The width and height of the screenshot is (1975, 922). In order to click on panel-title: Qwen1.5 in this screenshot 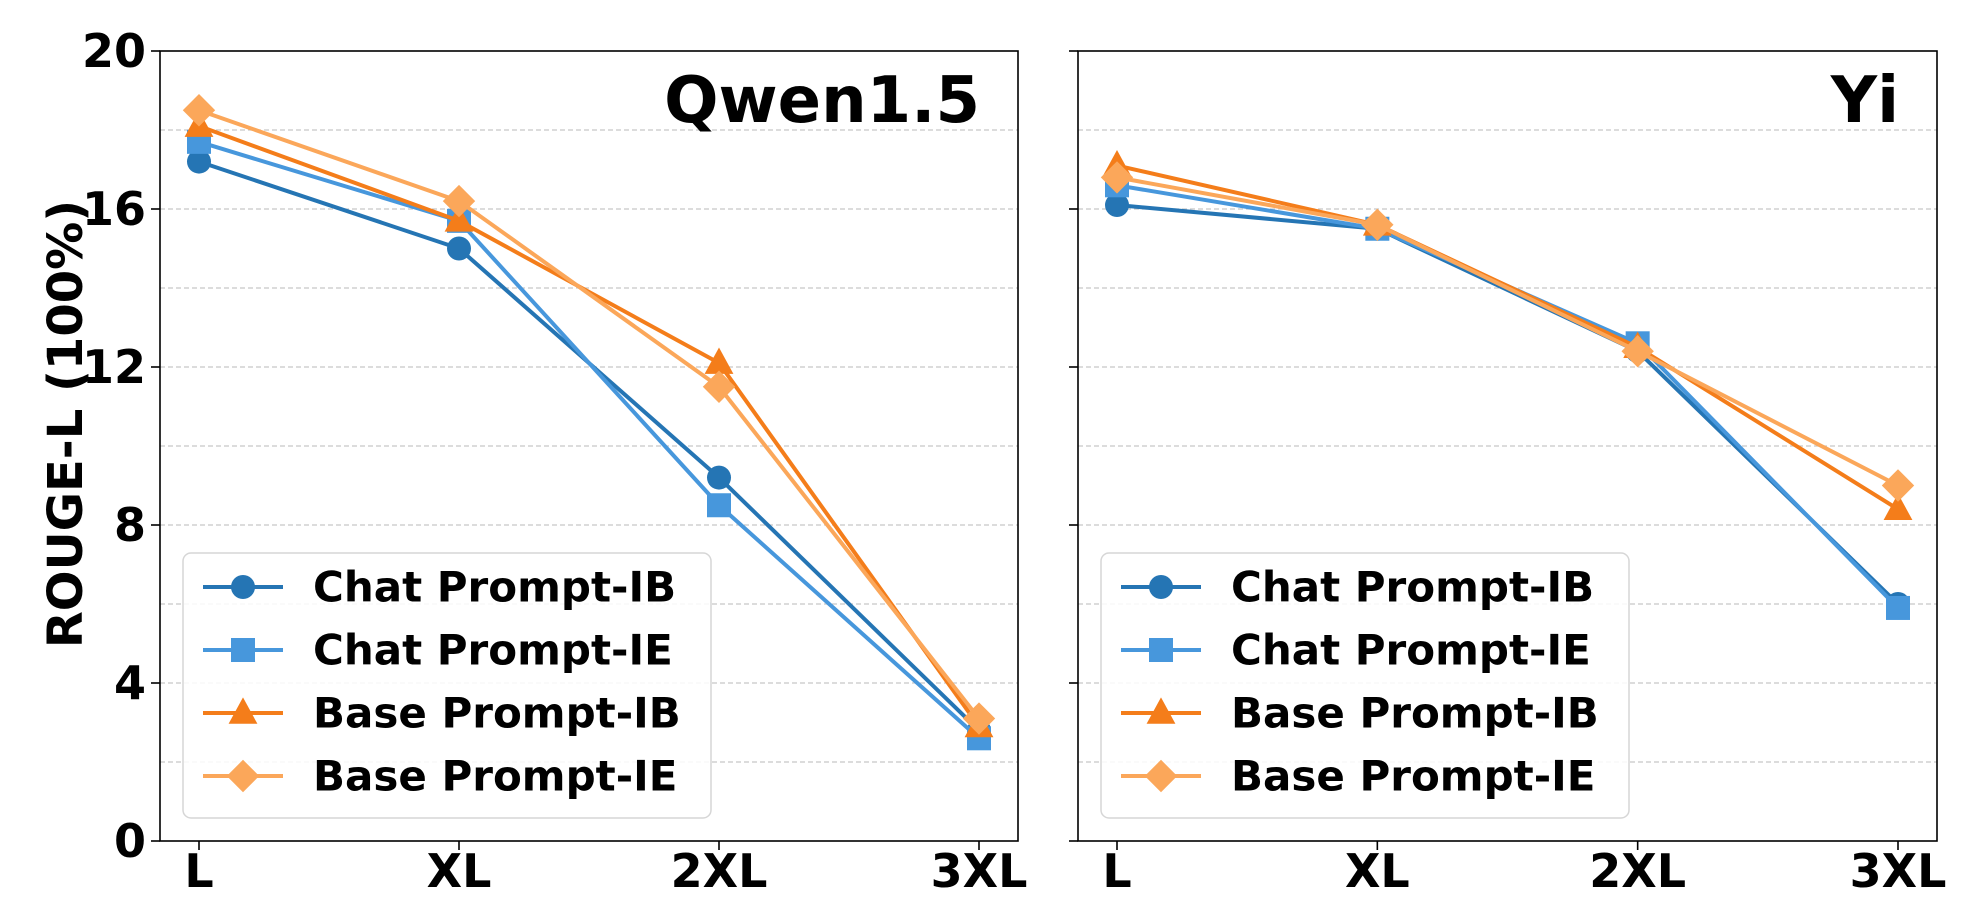, I will do `click(822, 101)`.